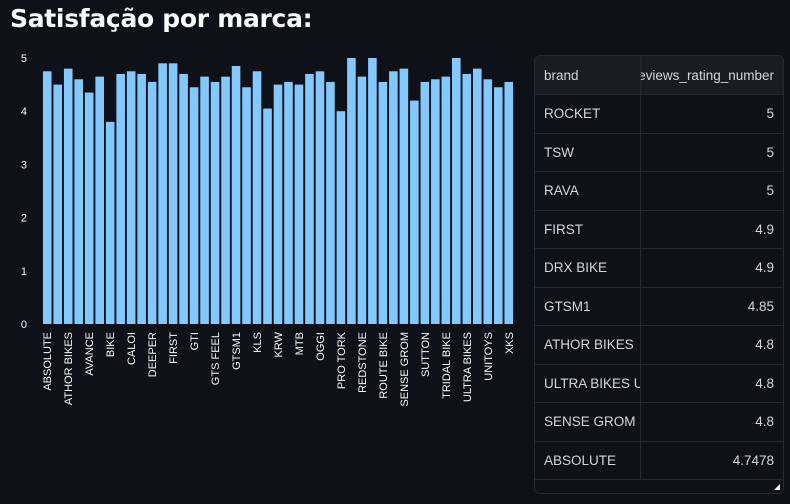  What do you see at coordinates (237, 351) in the screenshot?
I see `x-tick-label: GTSM1` at bounding box center [237, 351].